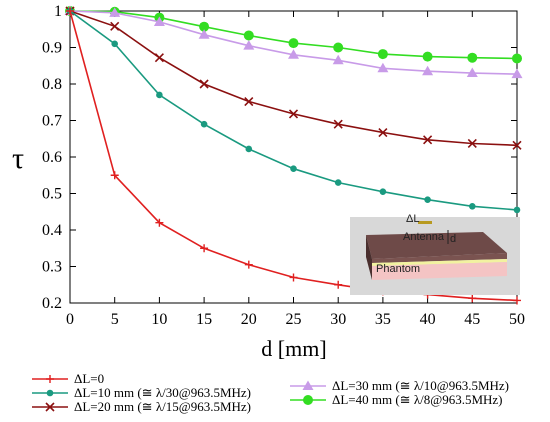  I want to click on inset-d-label: d, so click(453, 239).